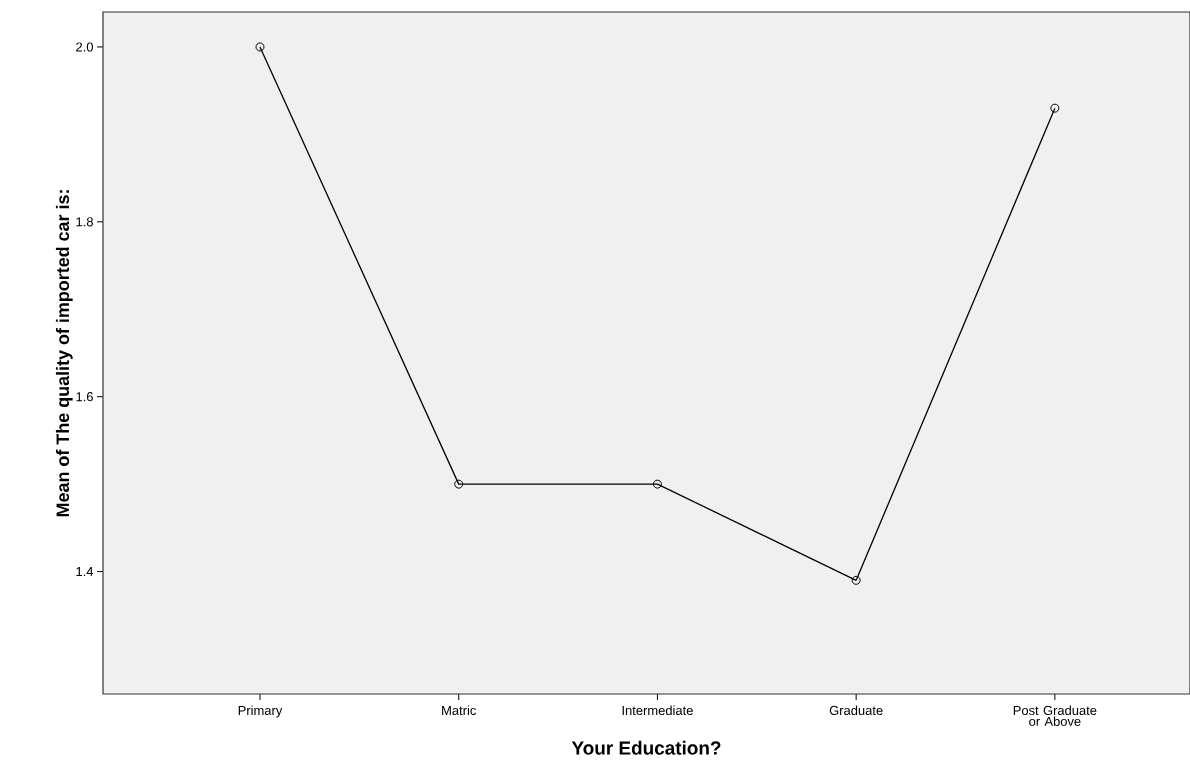  Describe the element at coordinates (85, 572) in the screenshot. I see `y-tick-label: 1.4` at that location.